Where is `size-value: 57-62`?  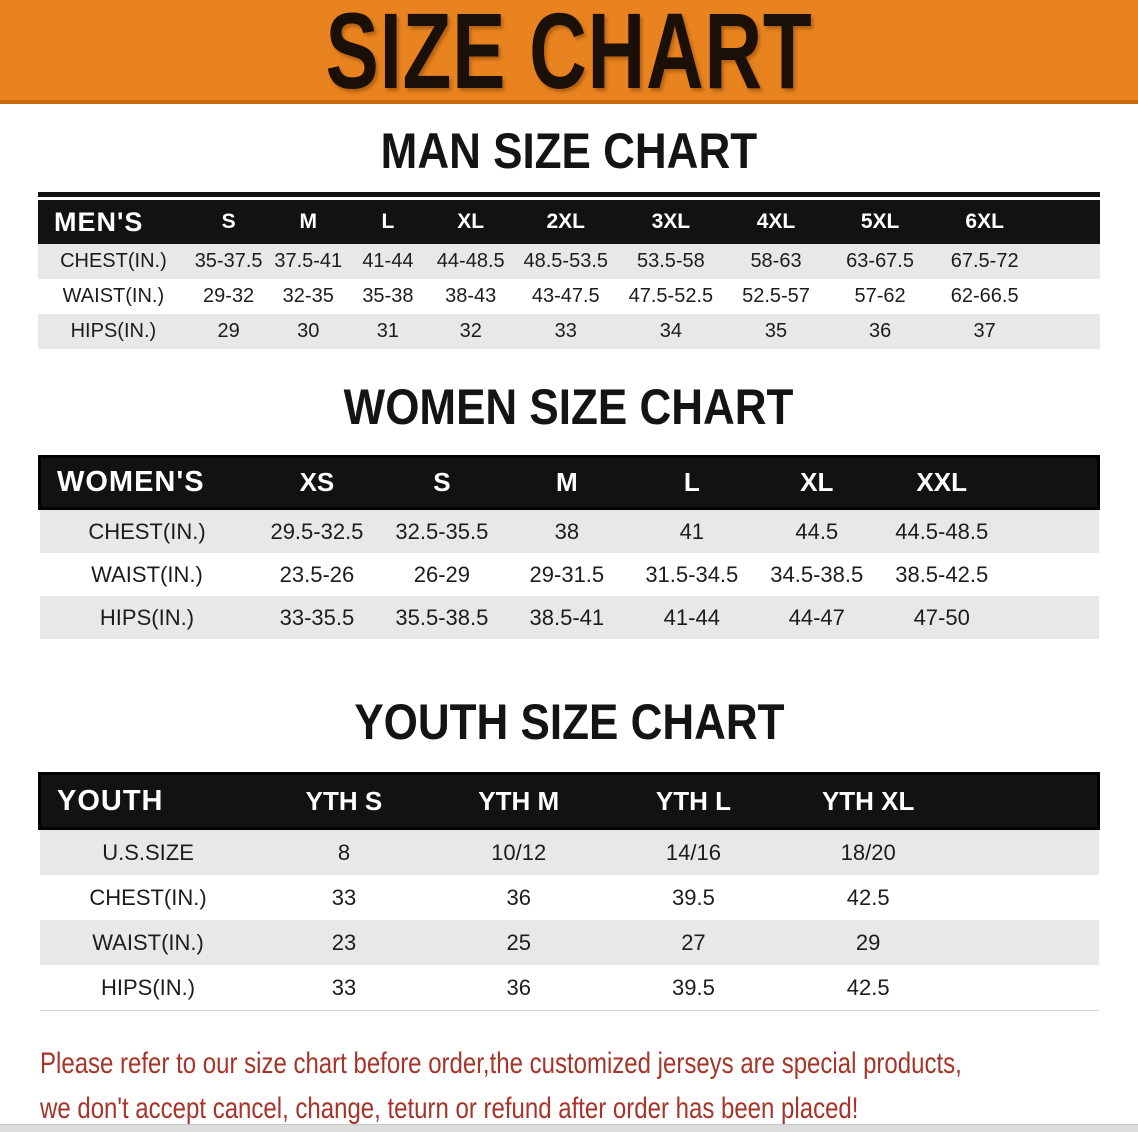
size-value: 57-62 is located at coordinates (880, 296).